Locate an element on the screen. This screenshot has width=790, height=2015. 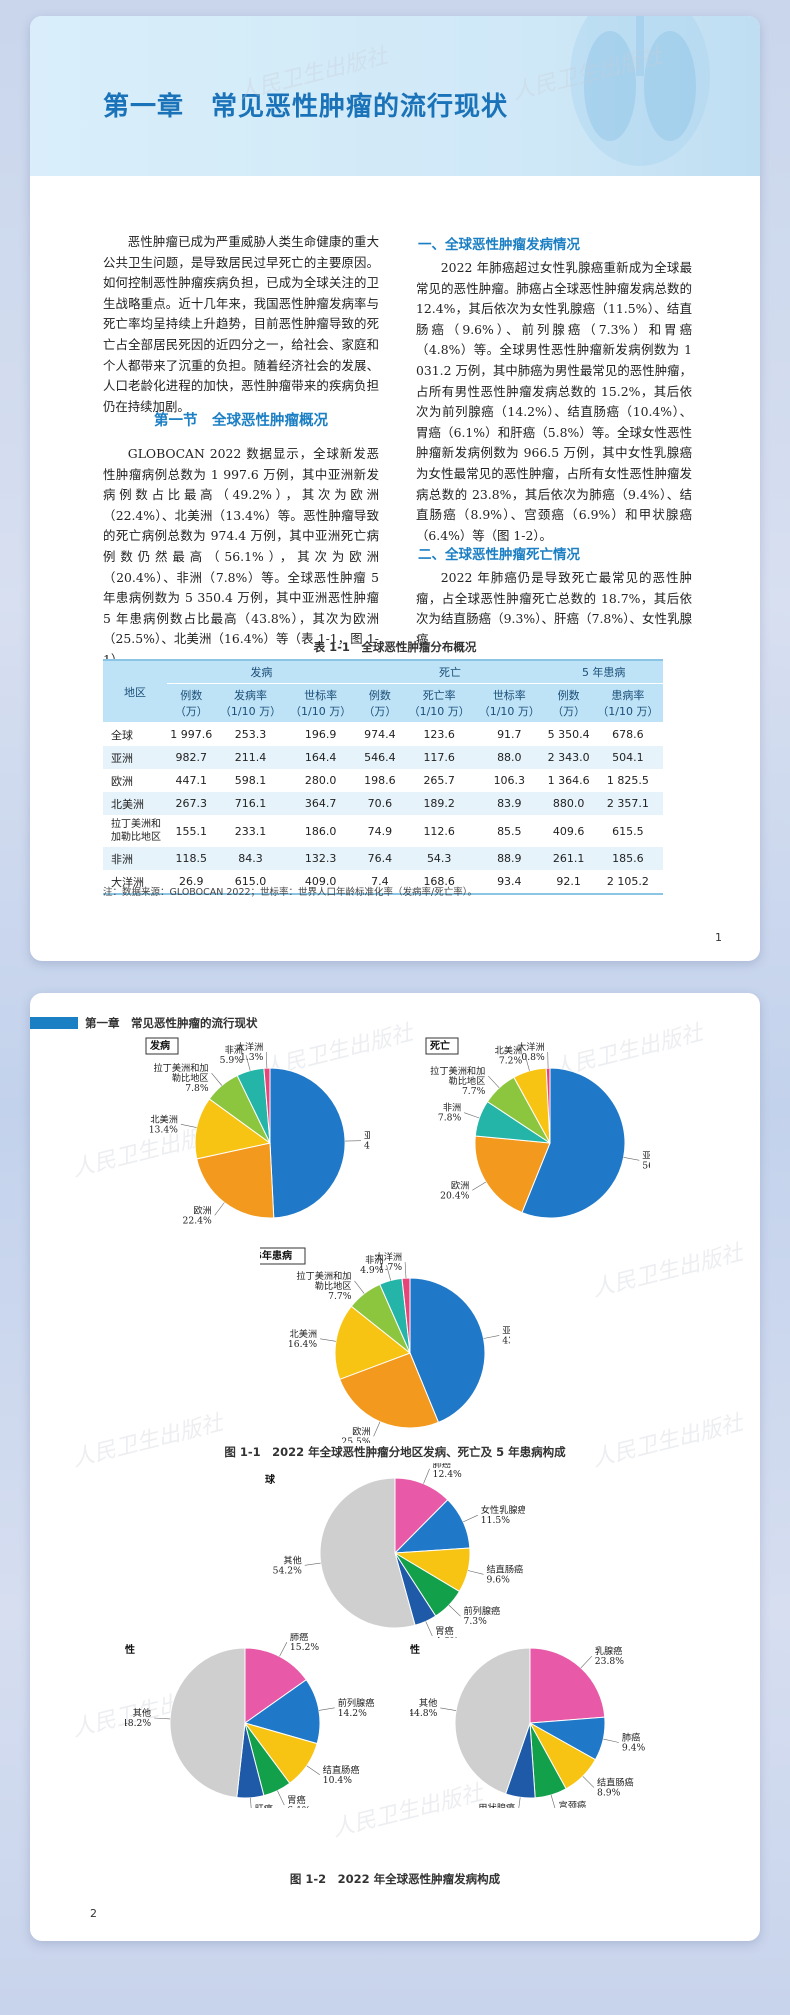
running-head-bar is located at coordinates (54, 1023).